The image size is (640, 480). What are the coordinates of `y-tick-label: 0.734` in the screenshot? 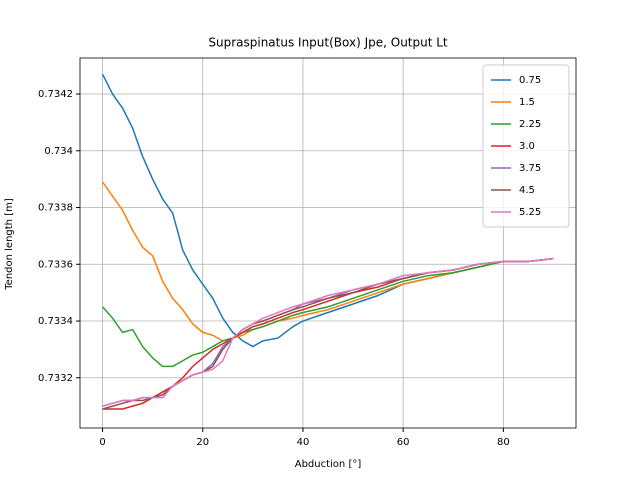 It's located at (58, 151).